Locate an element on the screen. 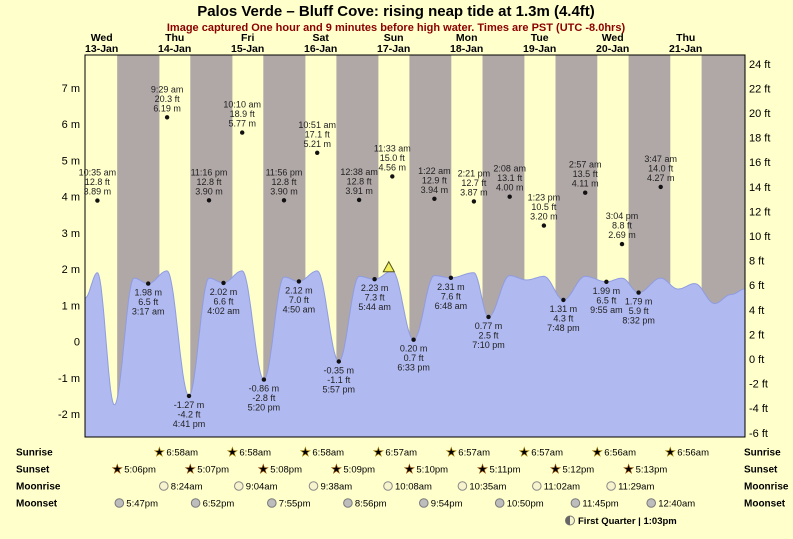  tide-event-label: 9:29 am is located at coordinates (167, 89).